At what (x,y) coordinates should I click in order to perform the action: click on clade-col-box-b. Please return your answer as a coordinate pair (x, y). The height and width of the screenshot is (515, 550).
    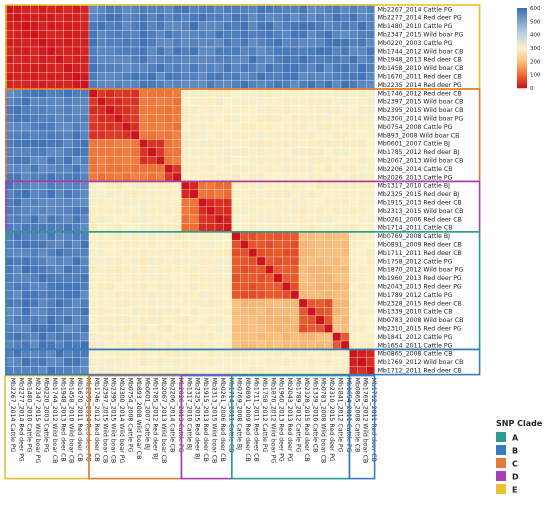
    Looking at the image, I should click on (362, 427).